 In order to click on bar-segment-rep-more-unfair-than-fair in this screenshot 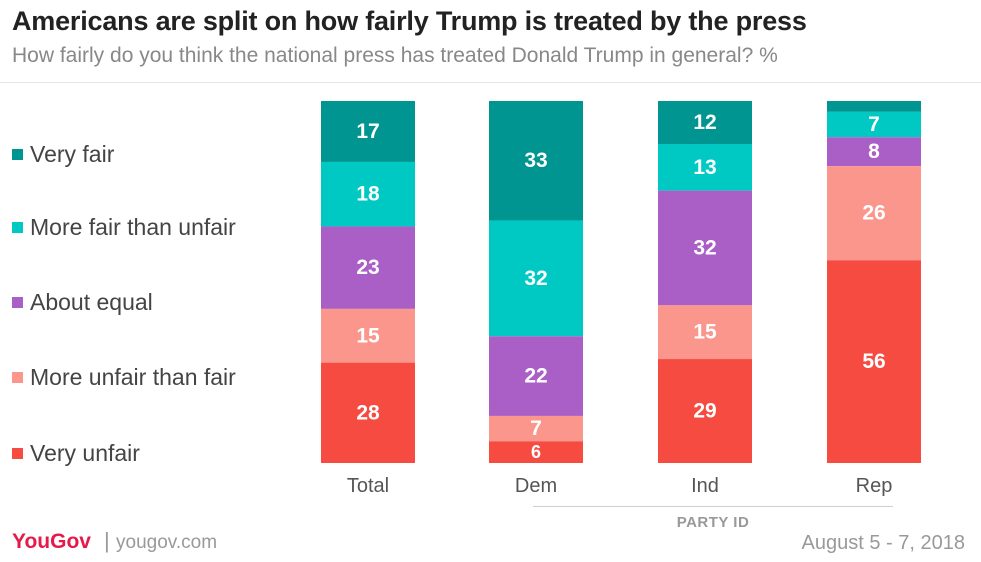, I will do `click(874, 213)`.